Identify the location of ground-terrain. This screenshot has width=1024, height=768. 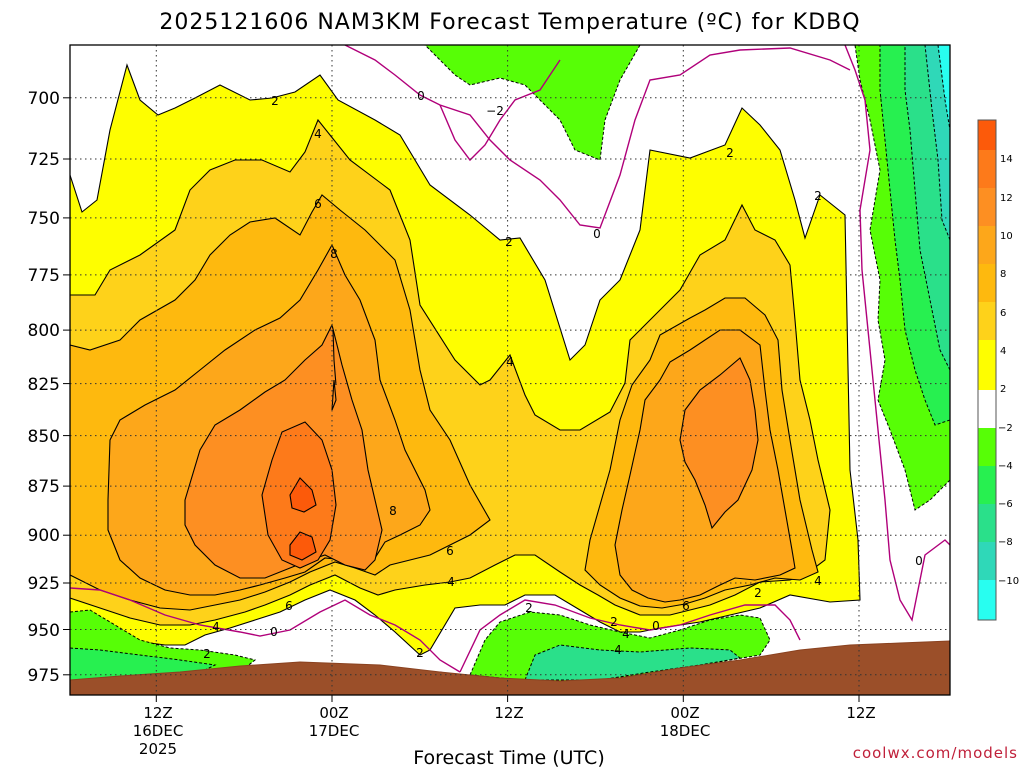
(510, 667).